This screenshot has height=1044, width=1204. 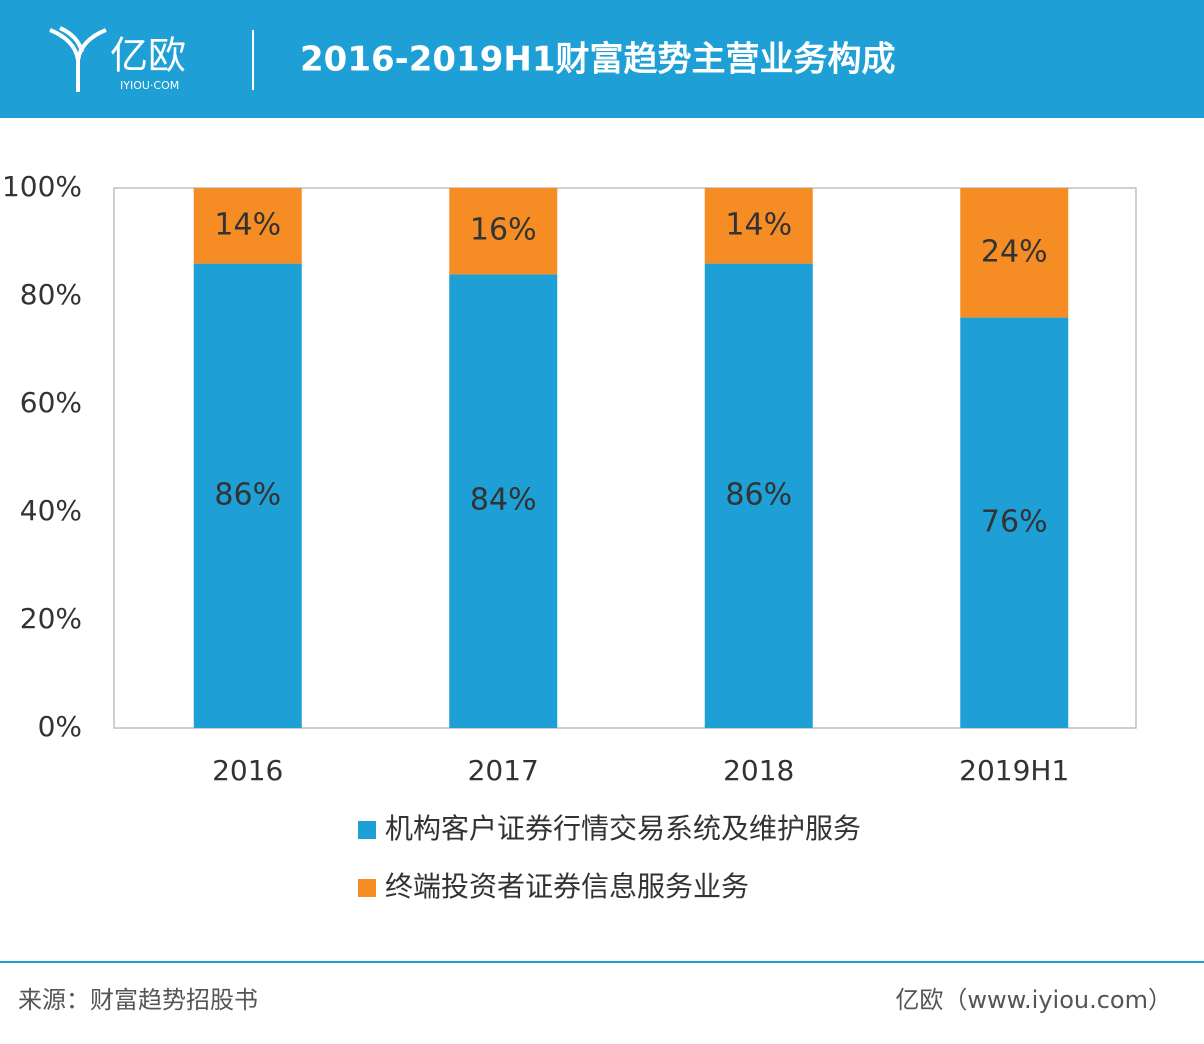 What do you see at coordinates (1033, 1000) in the screenshot?
I see `credit-note: 亿欧（www.iyiou.com）` at bounding box center [1033, 1000].